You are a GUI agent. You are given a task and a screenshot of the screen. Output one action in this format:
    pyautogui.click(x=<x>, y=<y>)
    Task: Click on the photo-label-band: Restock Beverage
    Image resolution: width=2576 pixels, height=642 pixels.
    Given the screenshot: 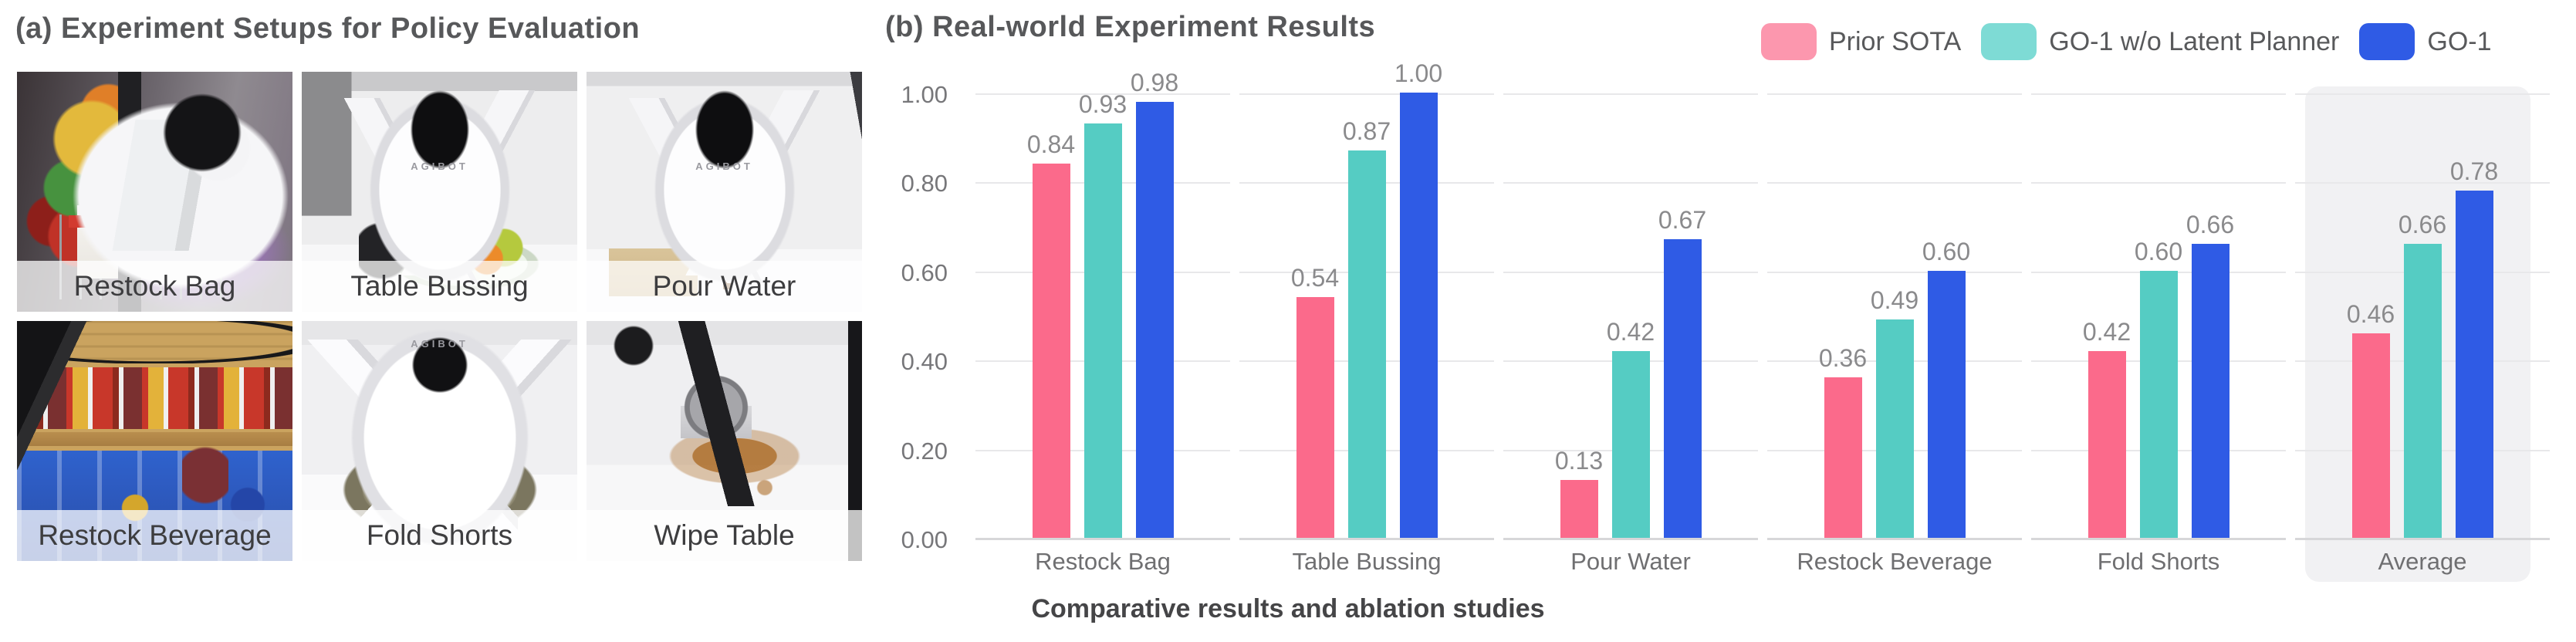 What is the action you would take?
    pyautogui.click(x=154, y=535)
    